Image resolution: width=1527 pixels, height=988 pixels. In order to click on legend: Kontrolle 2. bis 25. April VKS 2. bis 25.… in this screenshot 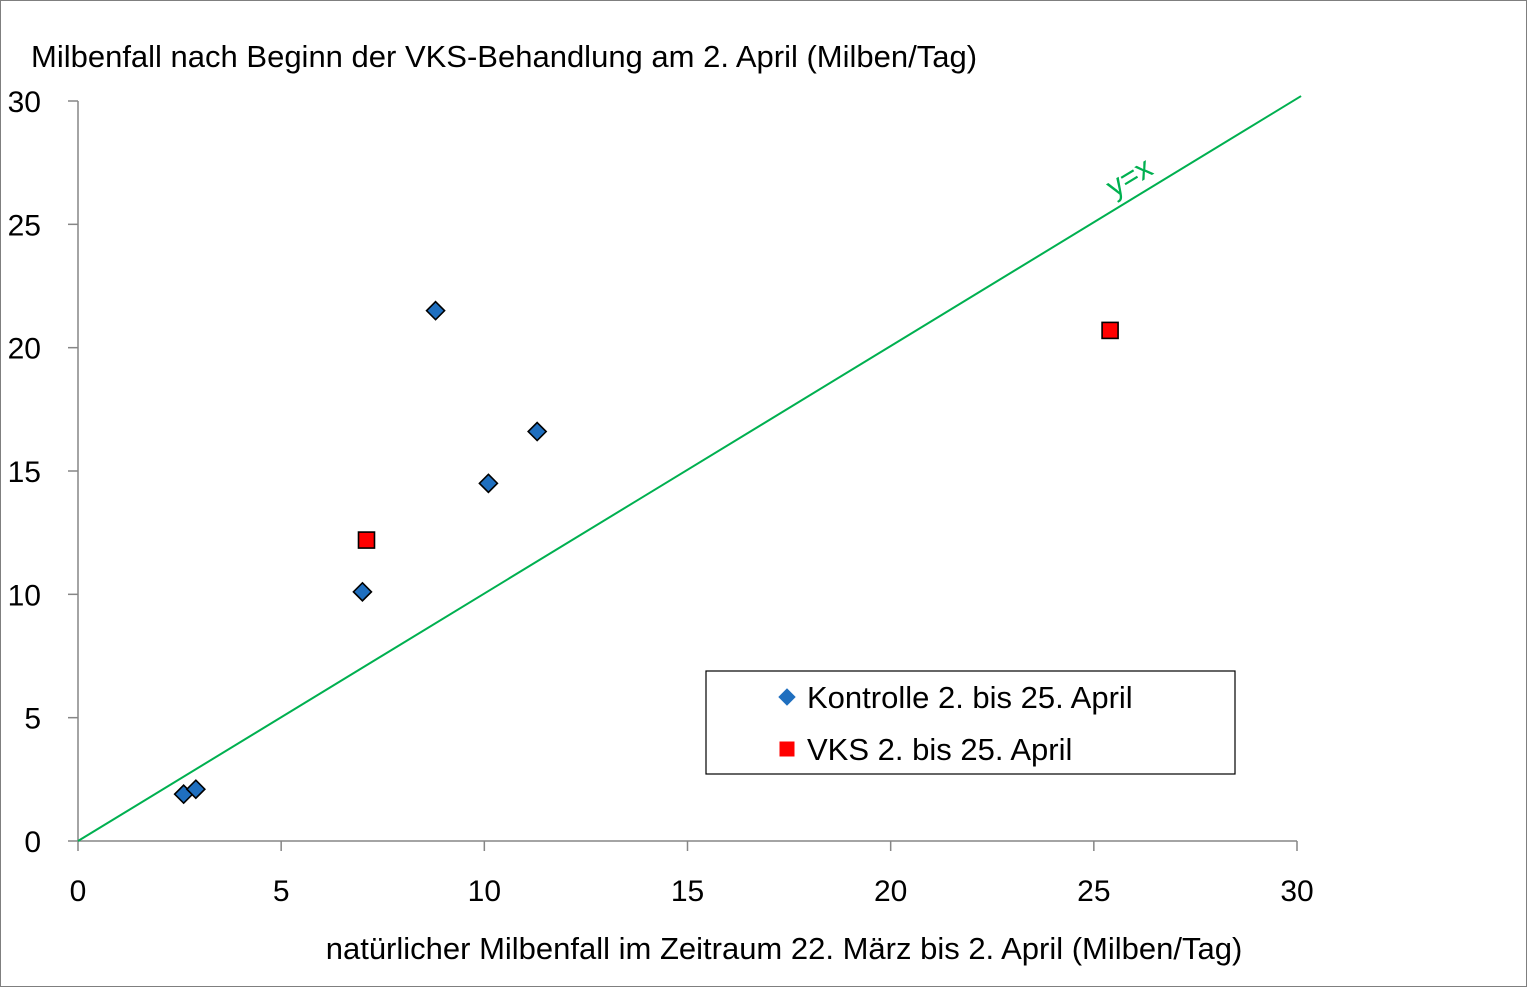, I will do `click(970, 722)`.